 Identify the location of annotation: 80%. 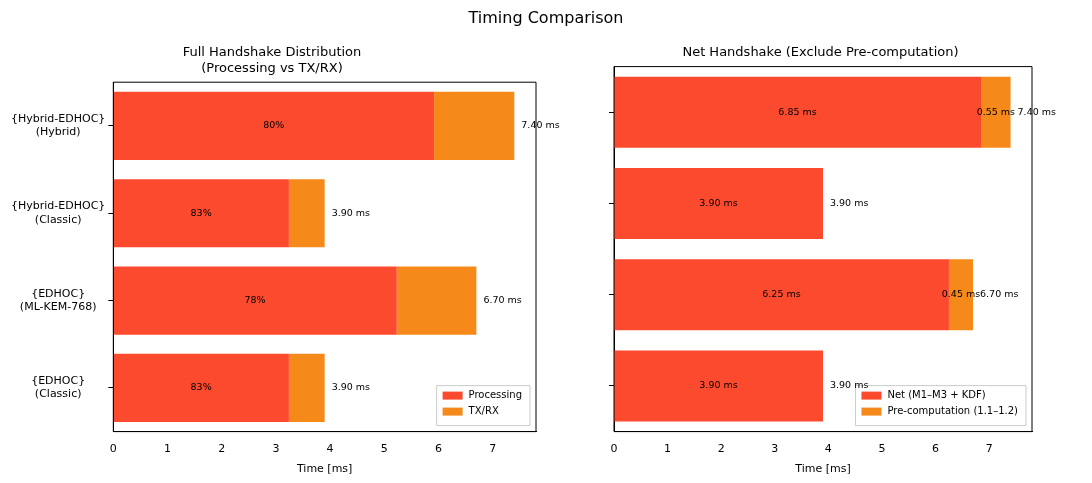
(274, 125).